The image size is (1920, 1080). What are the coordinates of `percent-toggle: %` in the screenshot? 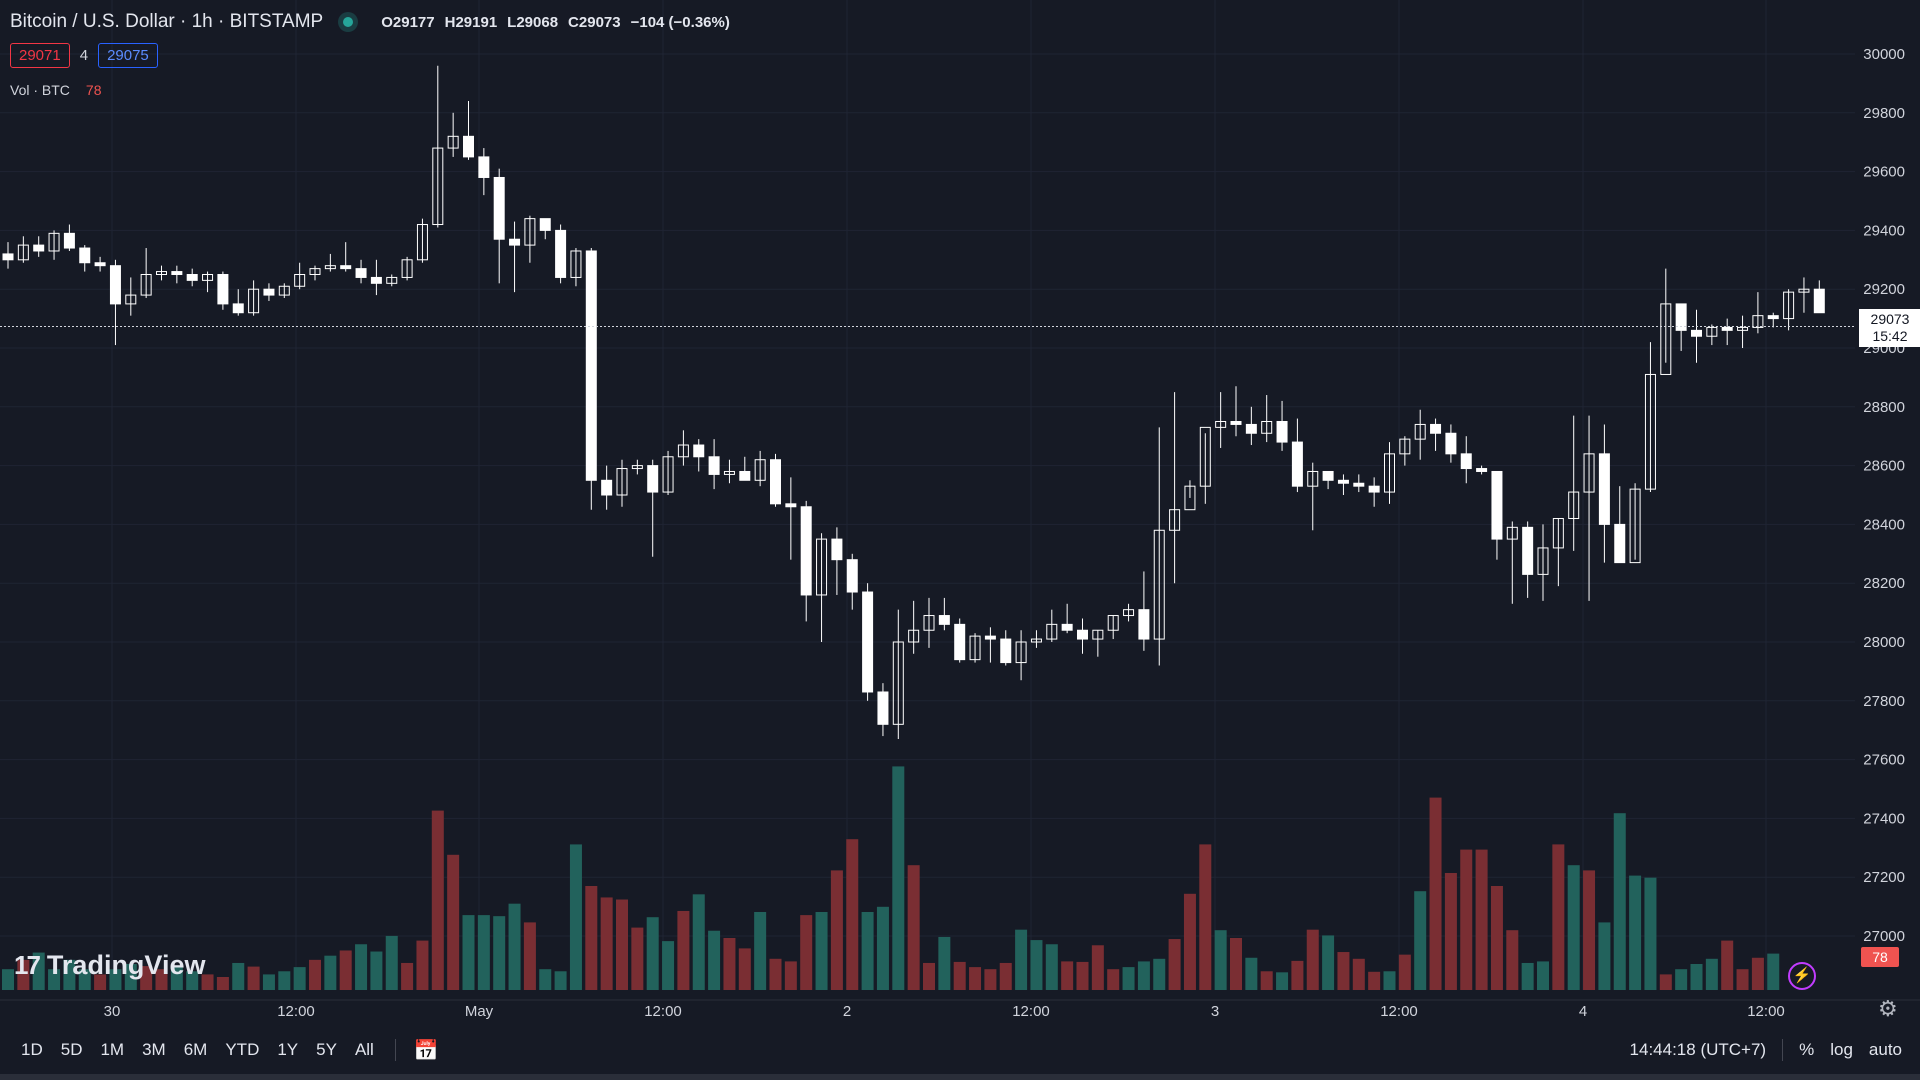 It's located at (1807, 1049).